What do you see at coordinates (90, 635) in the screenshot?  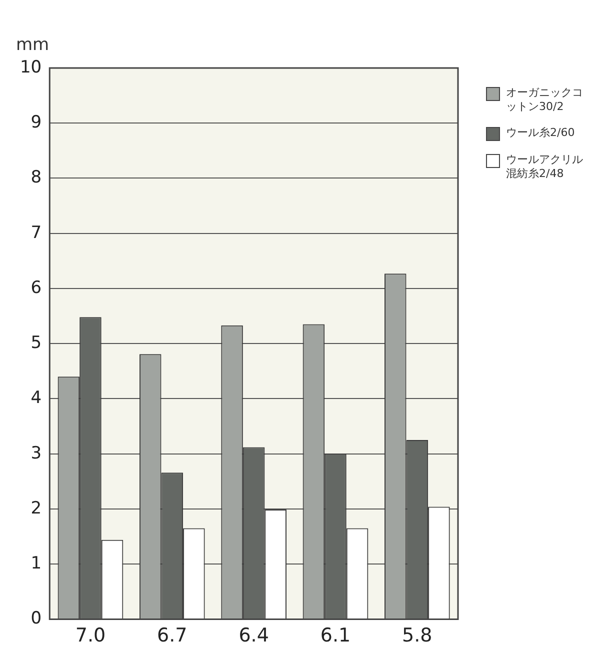 I see `x-tick-label: 7.0` at bounding box center [90, 635].